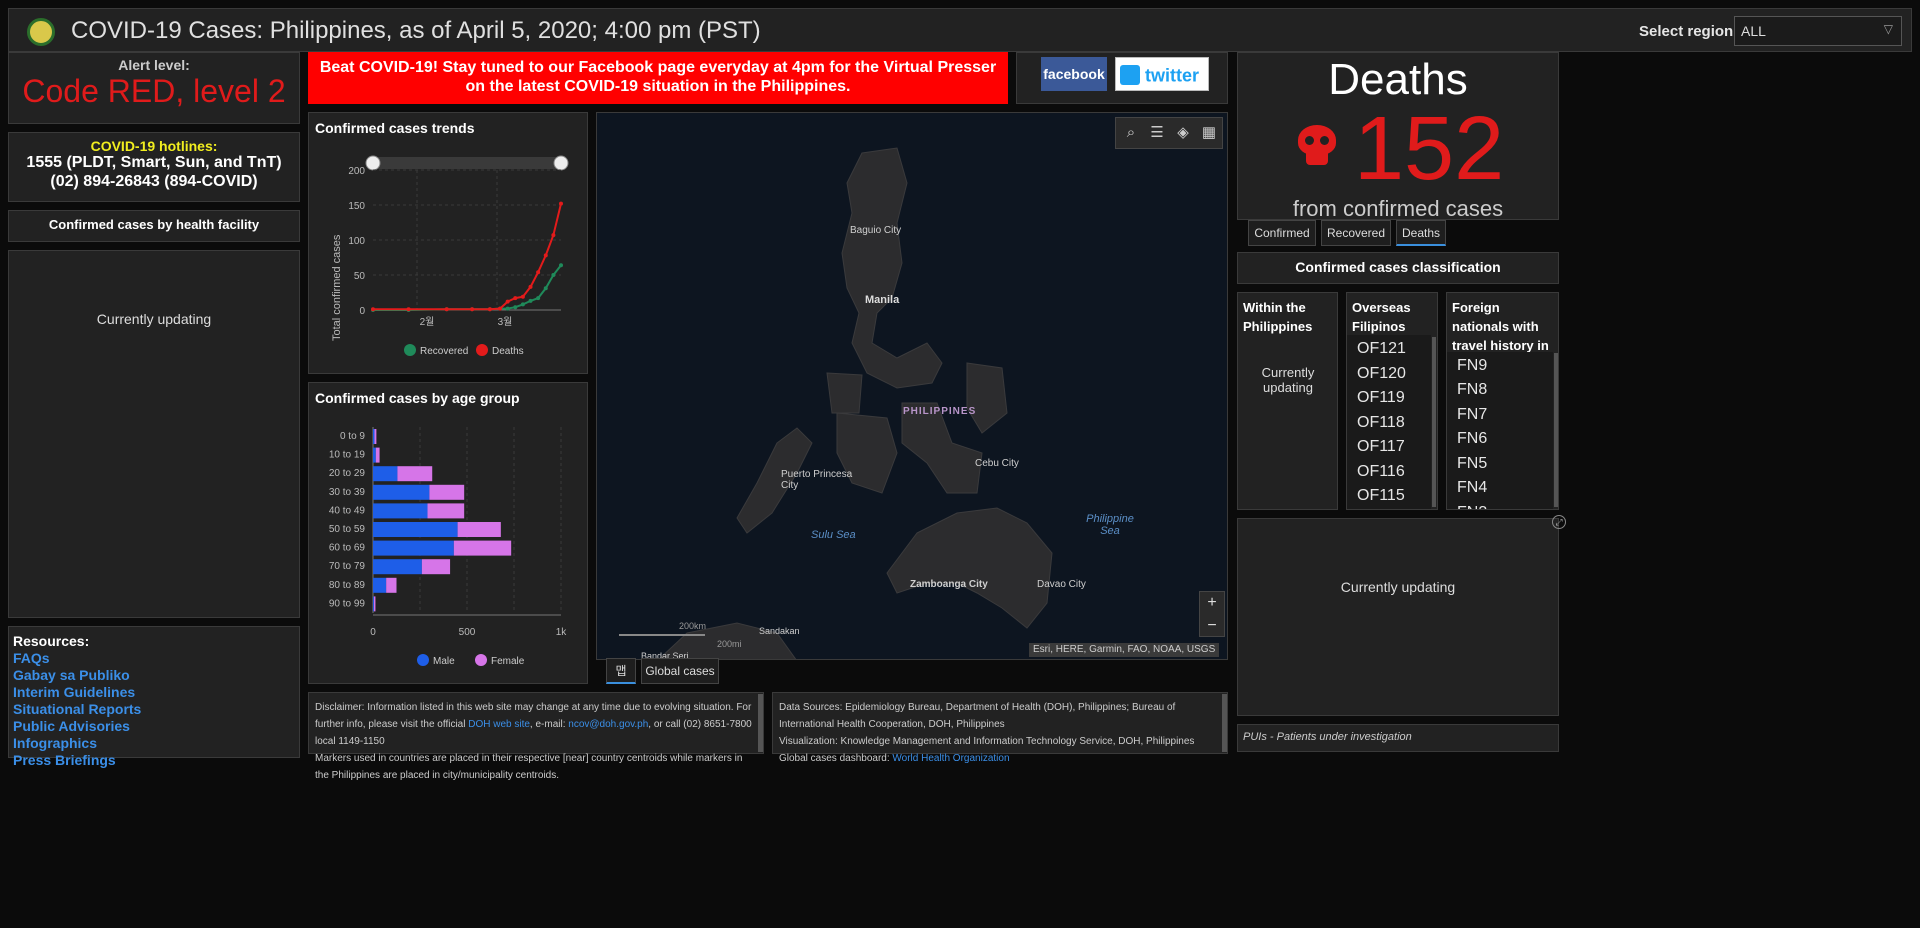 This screenshot has height=928, width=1920. Describe the element at coordinates (1124, 650) in the screenshot. I see `map-attribution: Esri, HERE, Garmin, FAO, NOAA, USGS` at that location.